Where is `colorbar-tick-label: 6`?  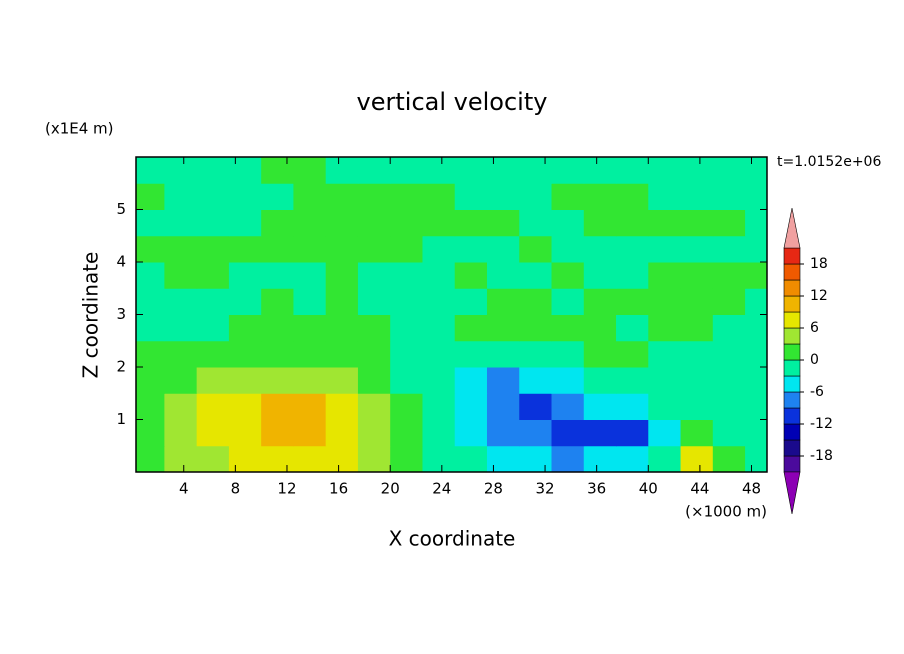 colorbar-tick-label: 6 is located at coordinates (814, 328).